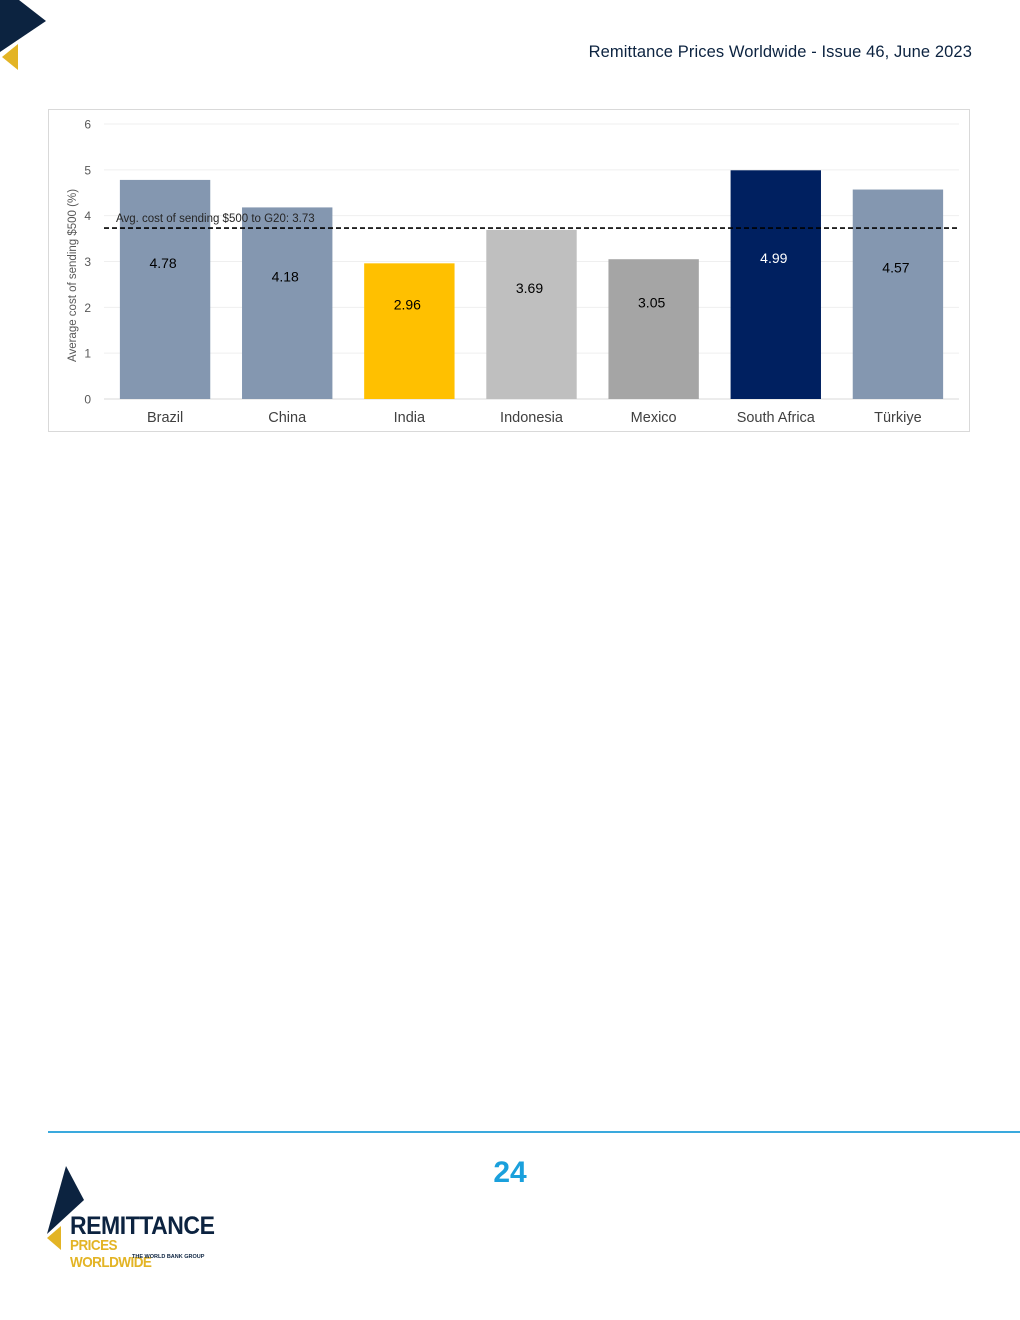  Describe the element at coordinates (510, 1172) in the screenshot. I see `page-number: 24` at that location.